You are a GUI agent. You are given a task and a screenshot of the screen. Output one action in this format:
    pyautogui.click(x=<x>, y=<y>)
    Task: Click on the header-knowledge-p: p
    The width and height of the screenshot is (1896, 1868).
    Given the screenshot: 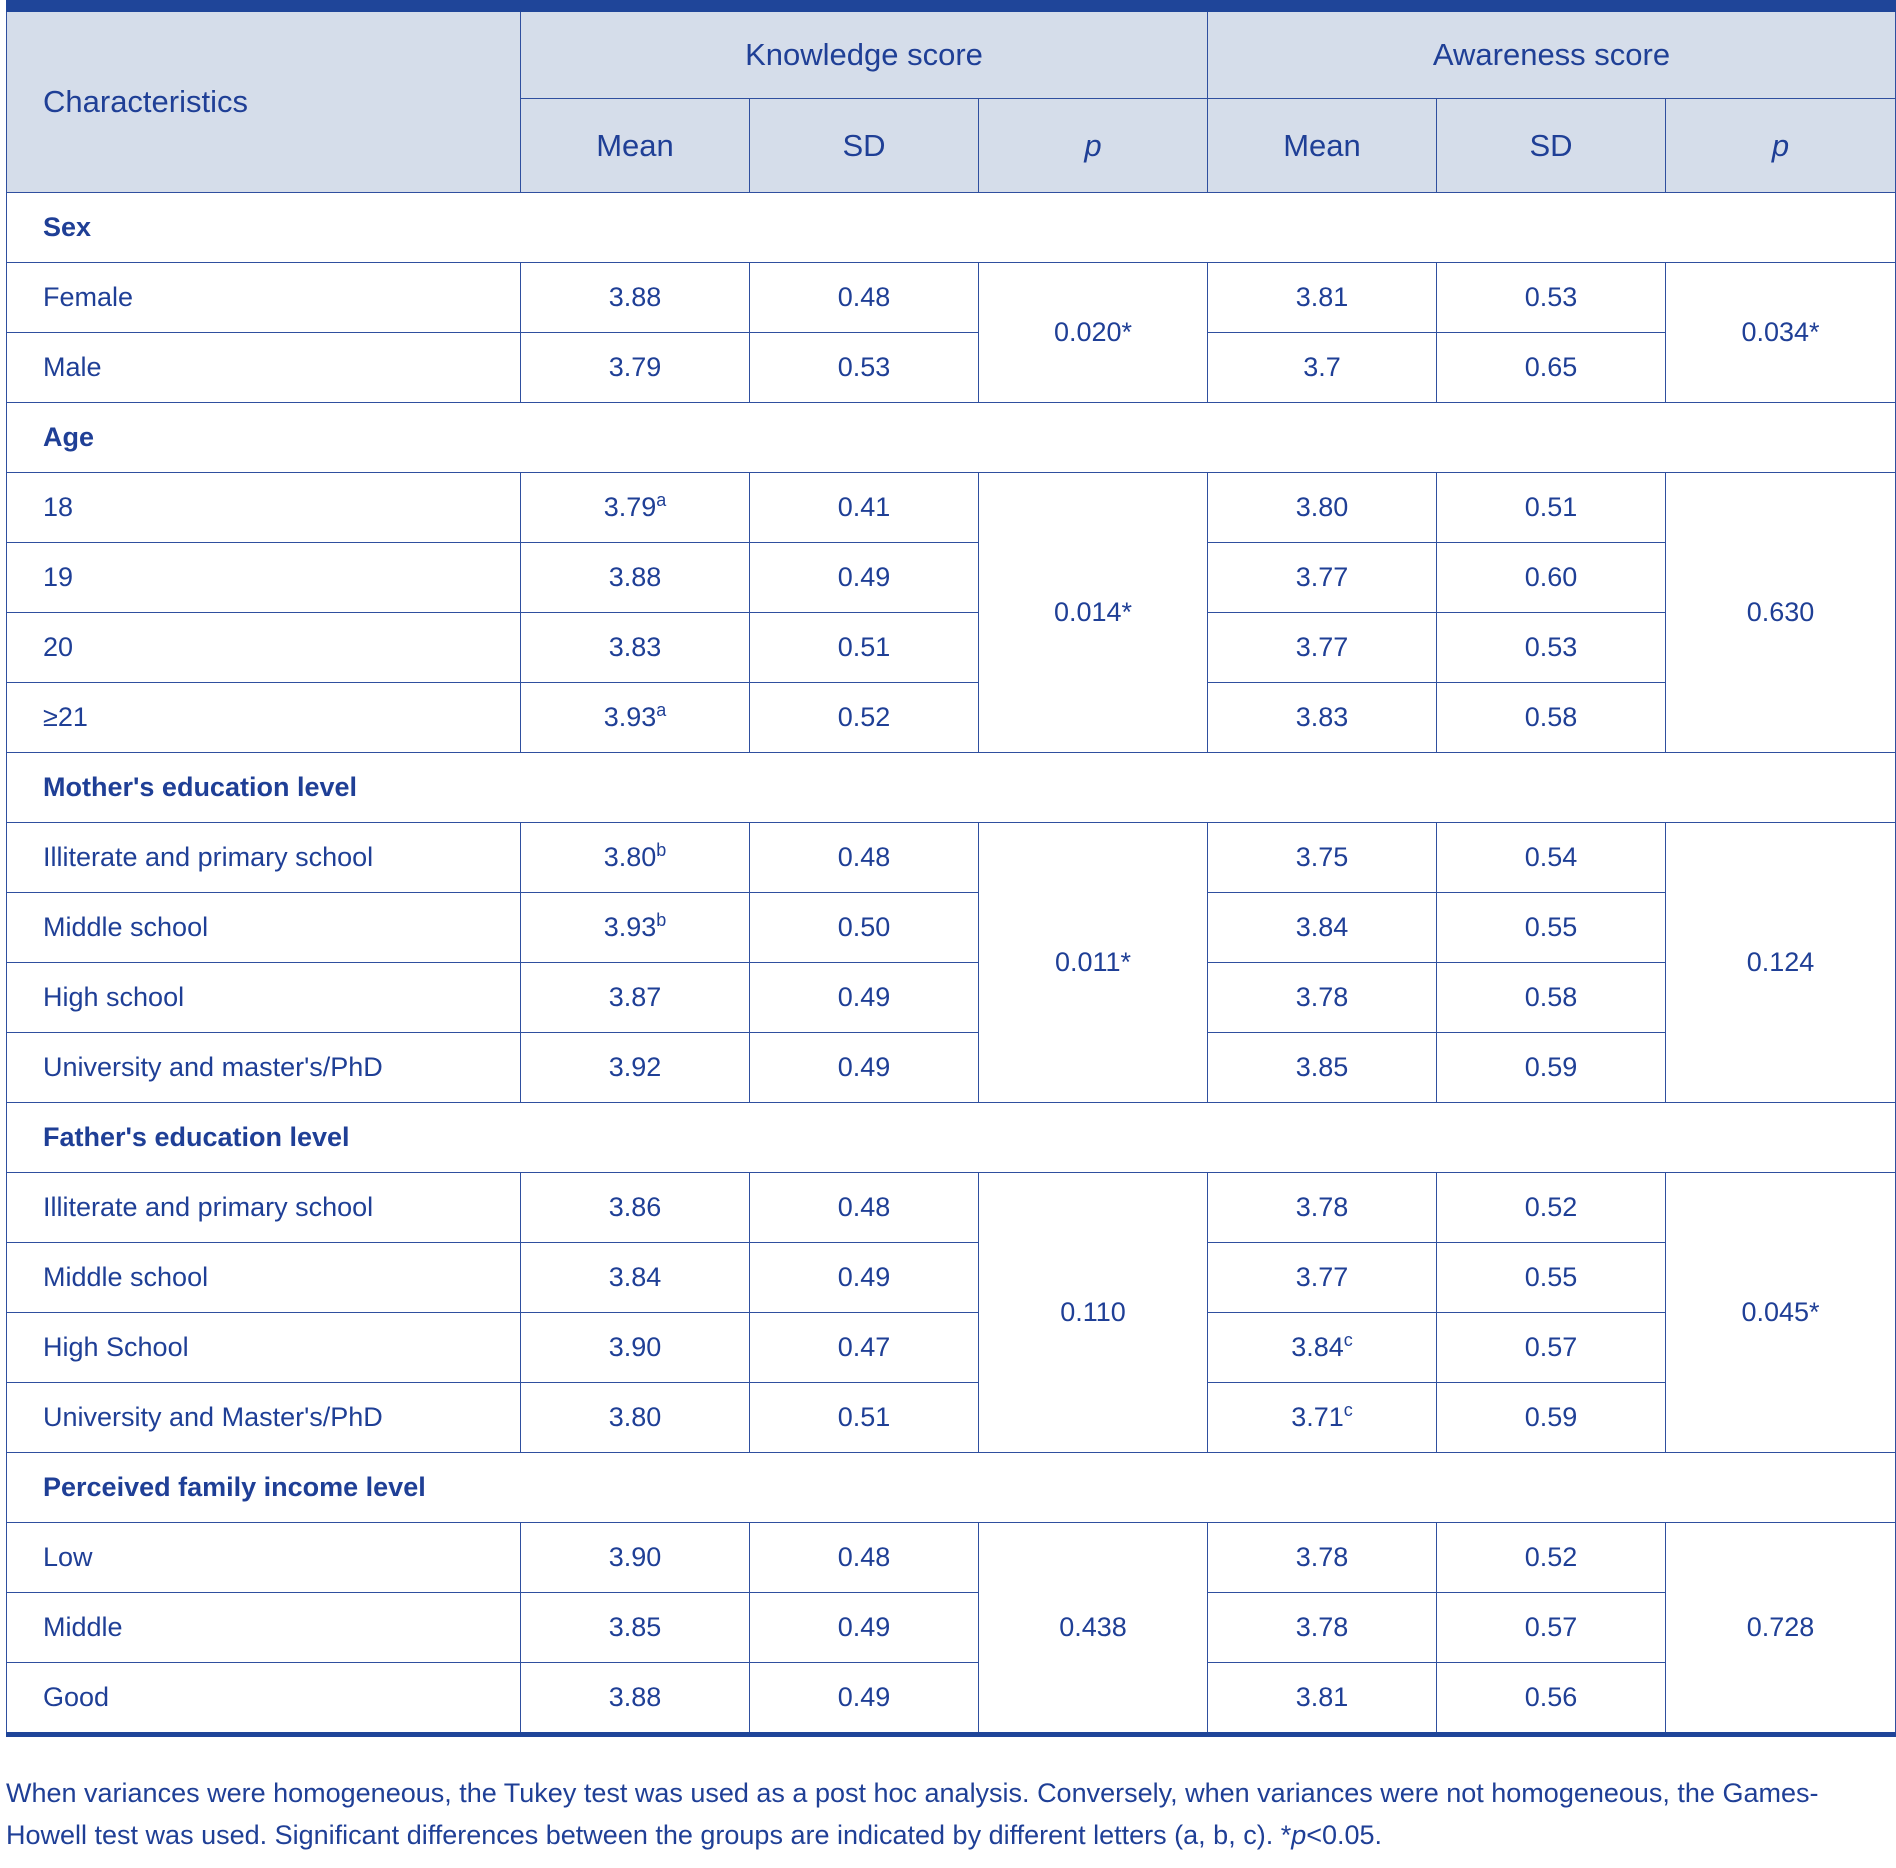 What is the action you would take?
    pyautogui.click(x=1093, y=145)
    